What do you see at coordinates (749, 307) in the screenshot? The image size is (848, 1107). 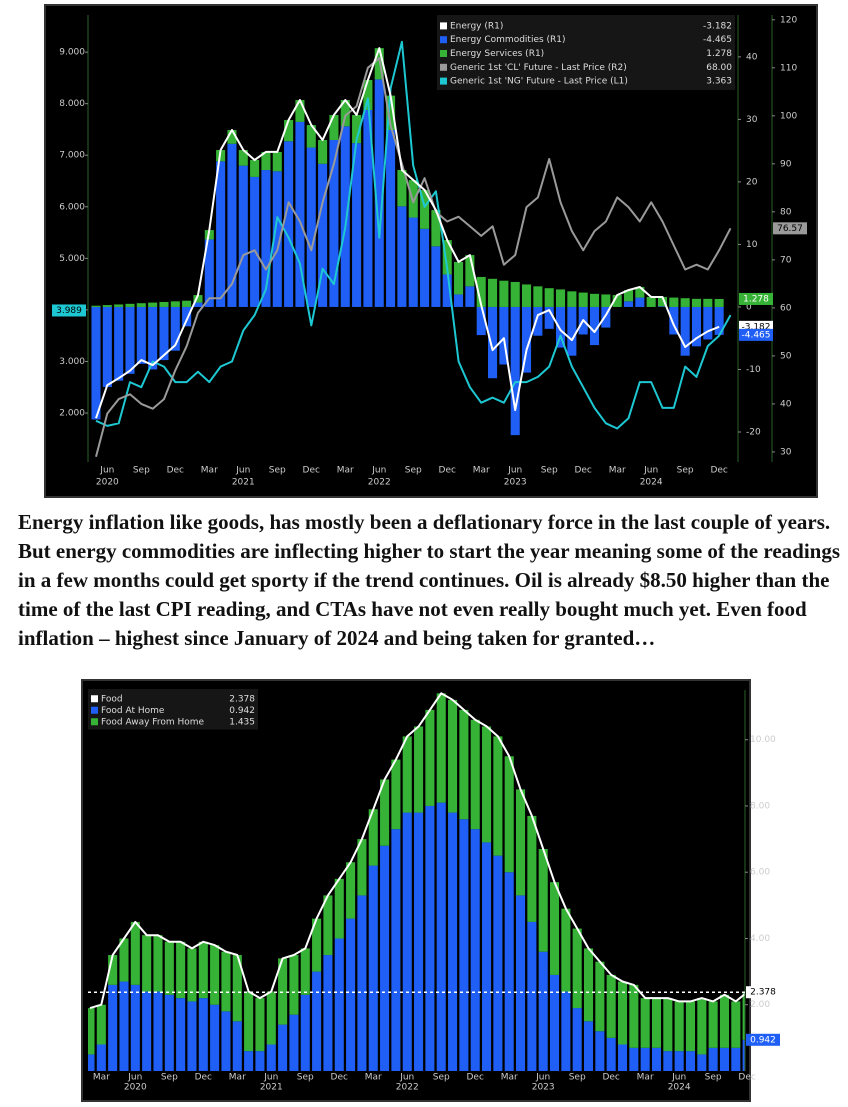 I see `y-tick-label: 0` at bounding box center [749, 307].